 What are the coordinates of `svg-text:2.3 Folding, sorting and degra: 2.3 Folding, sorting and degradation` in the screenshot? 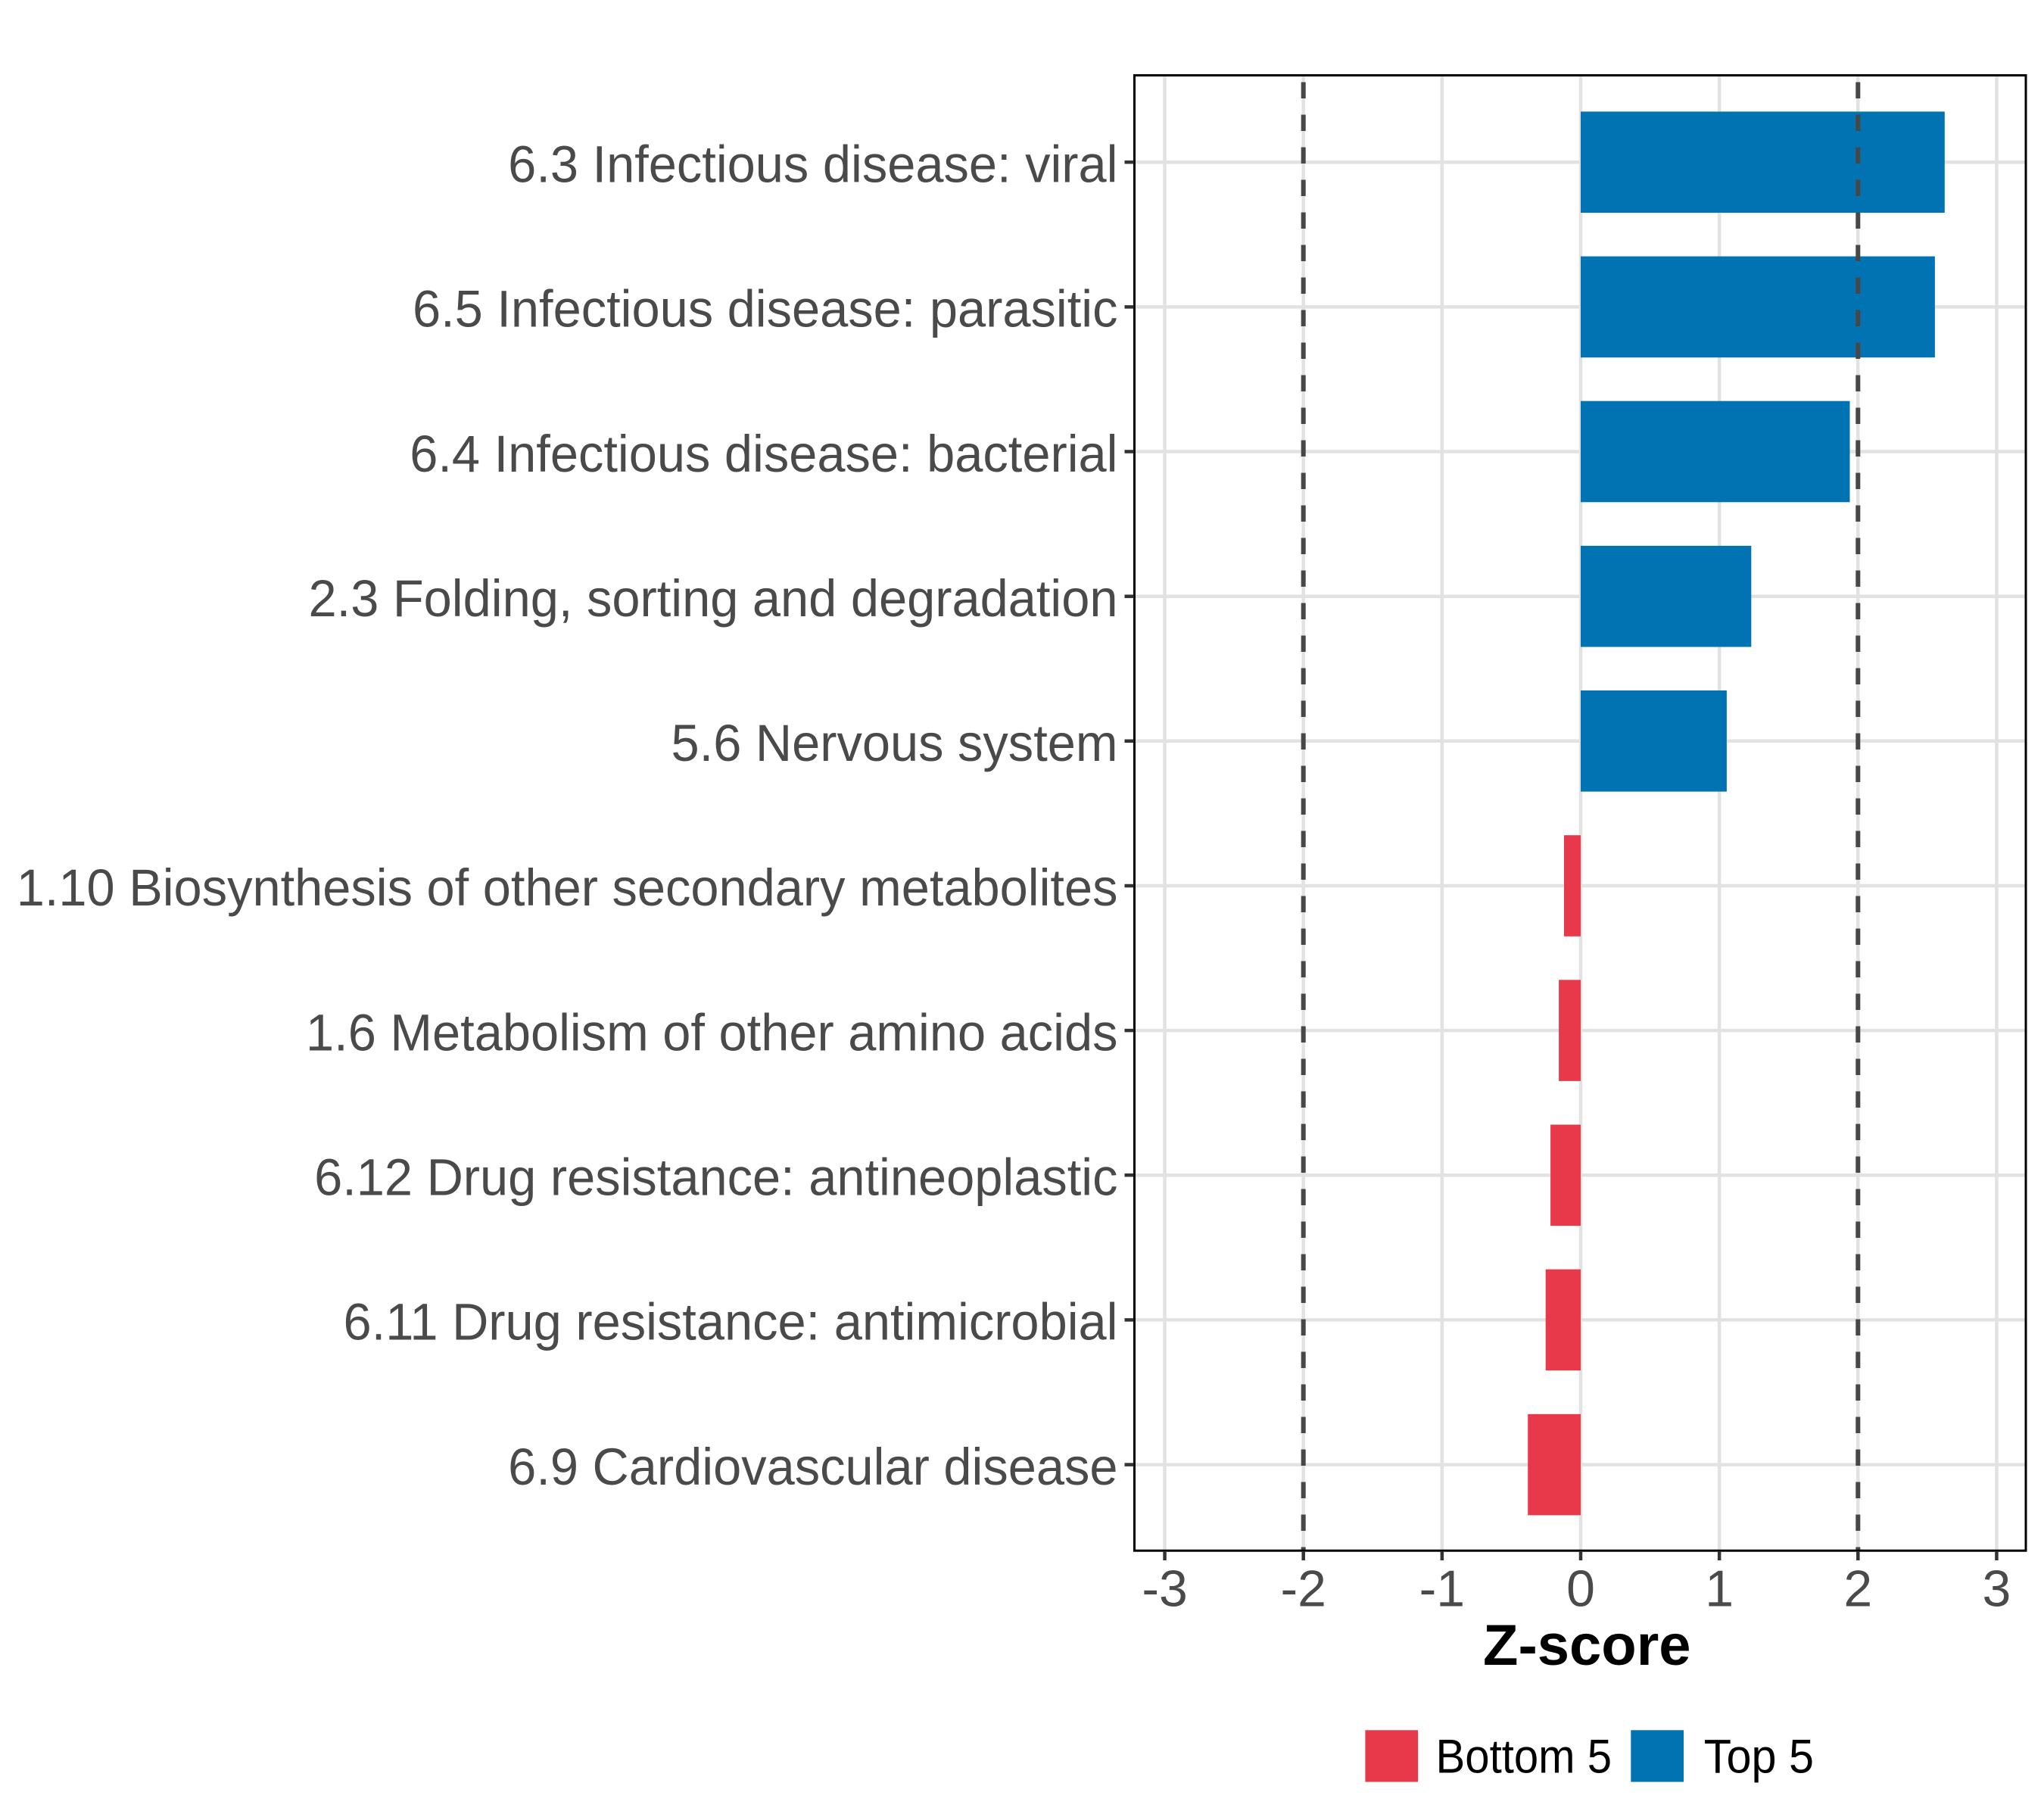 It's located at (713, 599).